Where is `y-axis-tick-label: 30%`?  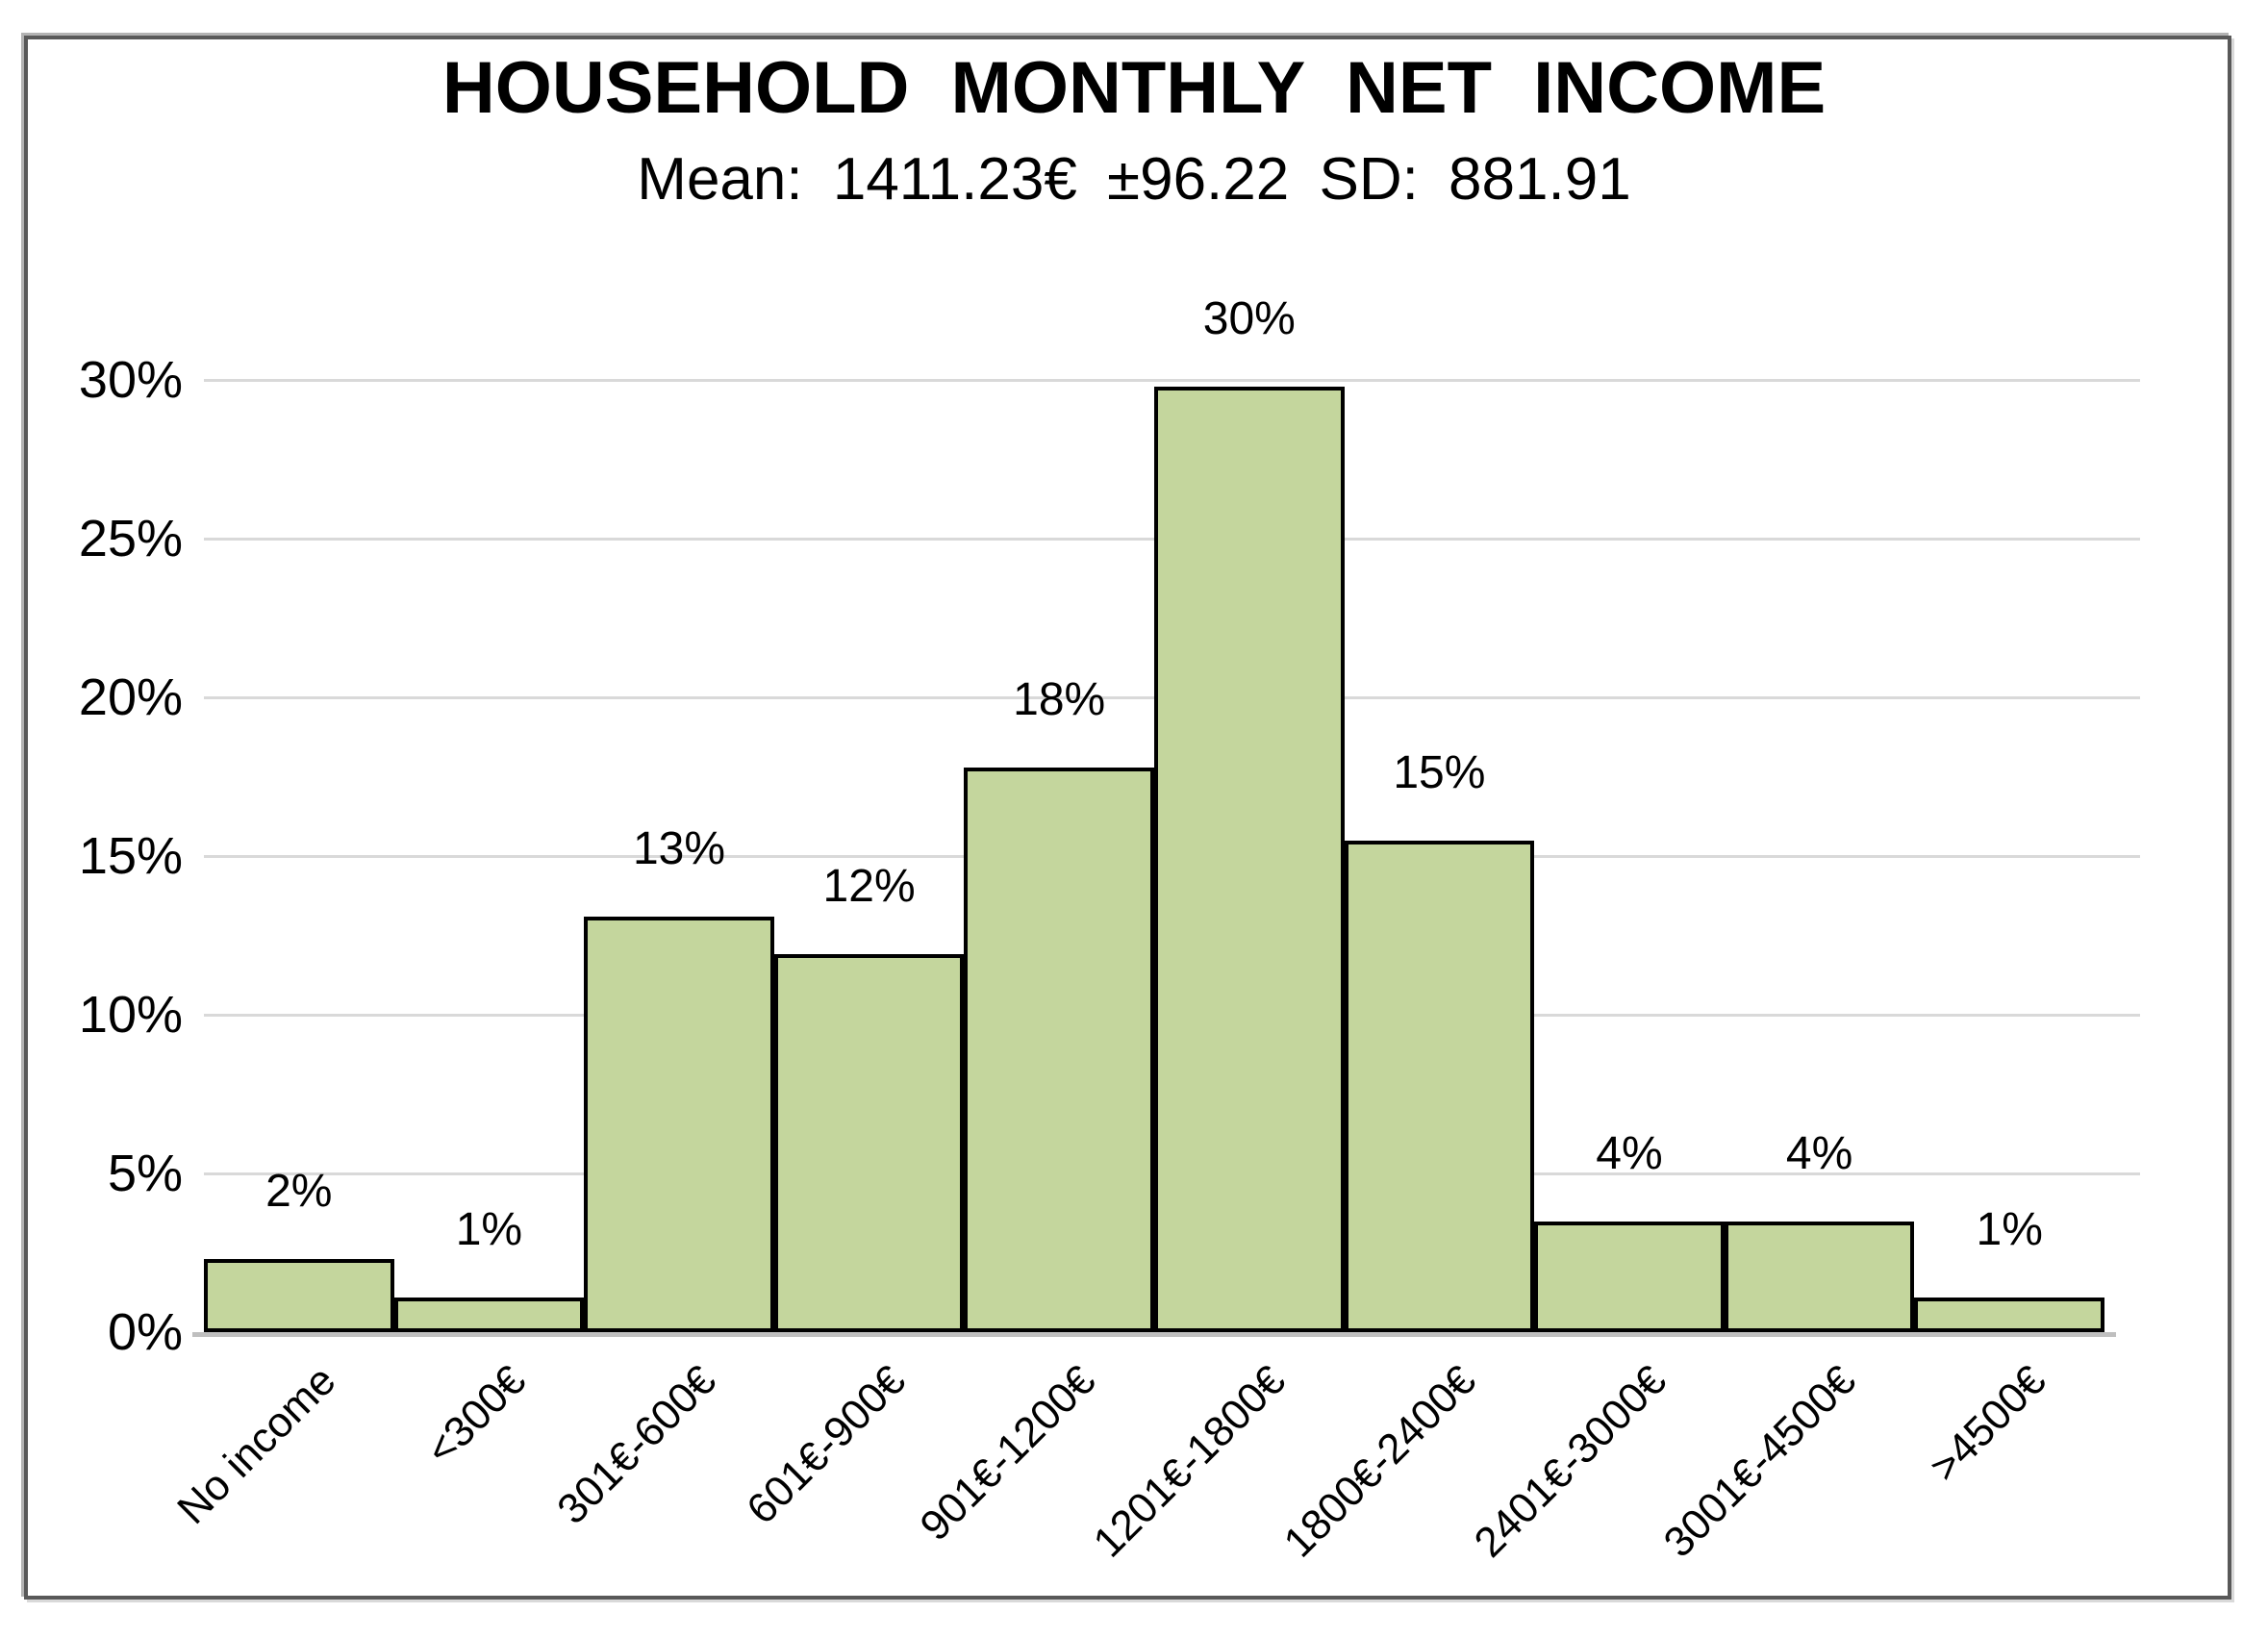
y-axis-tick-label: 30% is located at coordinates (131, 380).